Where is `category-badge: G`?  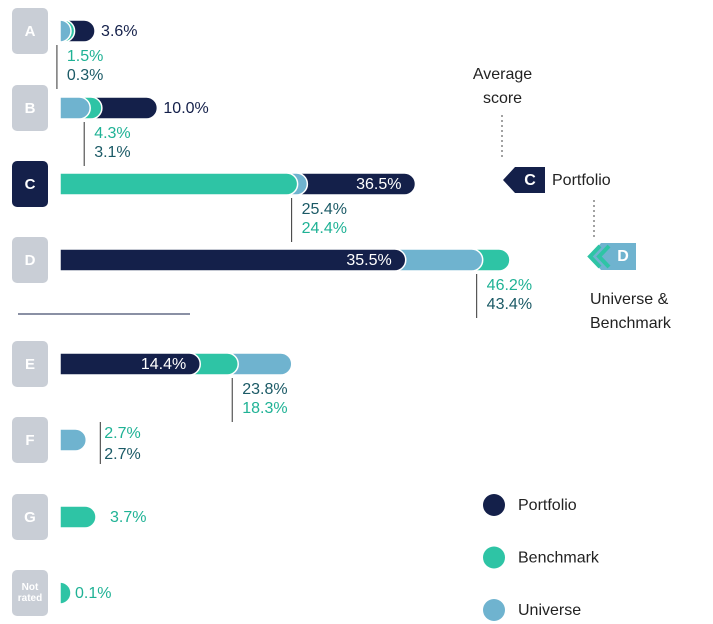
category-badge: G is located at coordinates (30, 517).